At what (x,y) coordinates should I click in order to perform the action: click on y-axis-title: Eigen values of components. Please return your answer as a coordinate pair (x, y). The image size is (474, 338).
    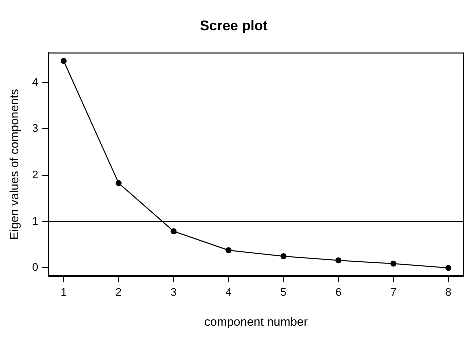
    Looking at the image, I should click on (15, 164).